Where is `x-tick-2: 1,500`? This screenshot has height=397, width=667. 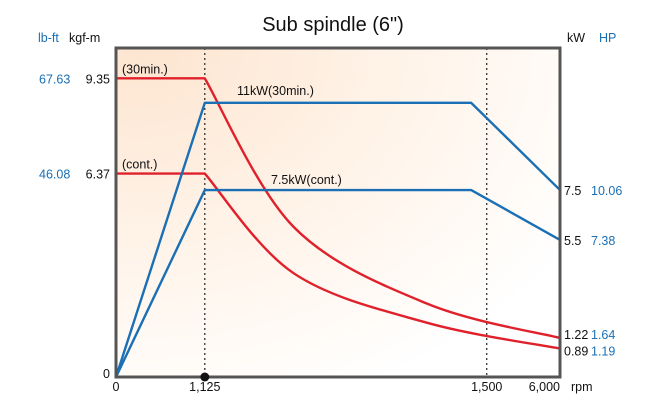 x-tick-2: 1,500 is located at coordinates (486, 387).